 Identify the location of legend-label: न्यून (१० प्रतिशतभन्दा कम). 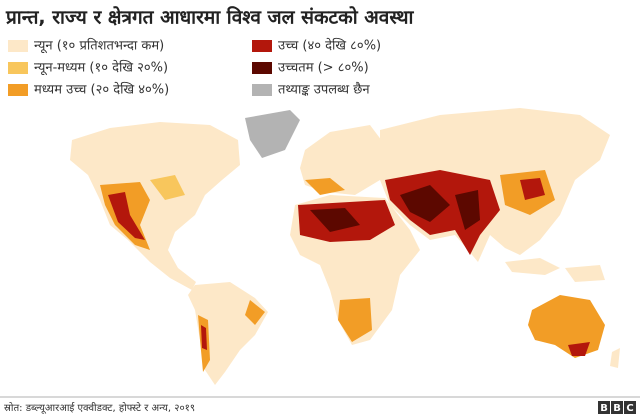
(99, 46).